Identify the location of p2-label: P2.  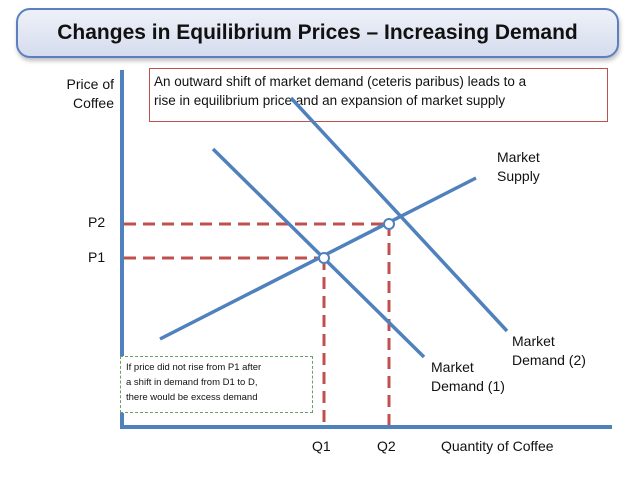
(97, 222).